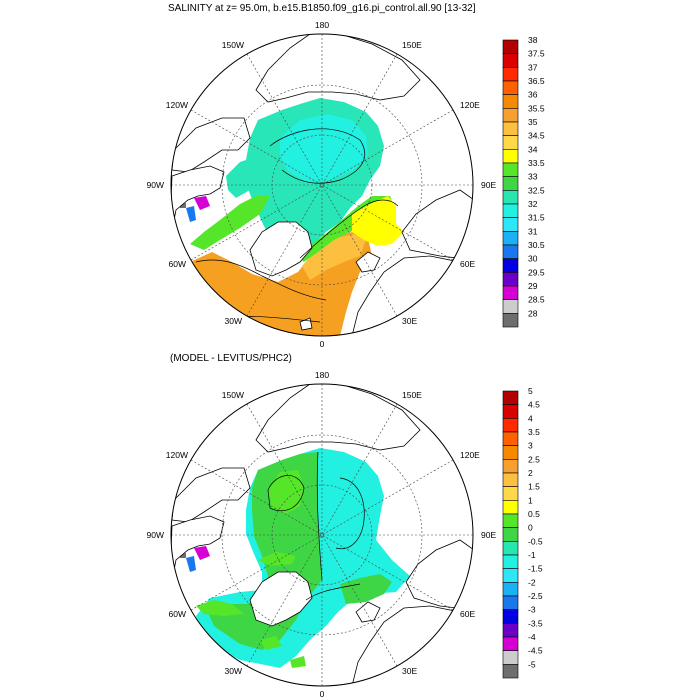  Describe the element at coordinates (536, 300) in the screenshot. I see `top-colorbar-label: 28.5` at that location.